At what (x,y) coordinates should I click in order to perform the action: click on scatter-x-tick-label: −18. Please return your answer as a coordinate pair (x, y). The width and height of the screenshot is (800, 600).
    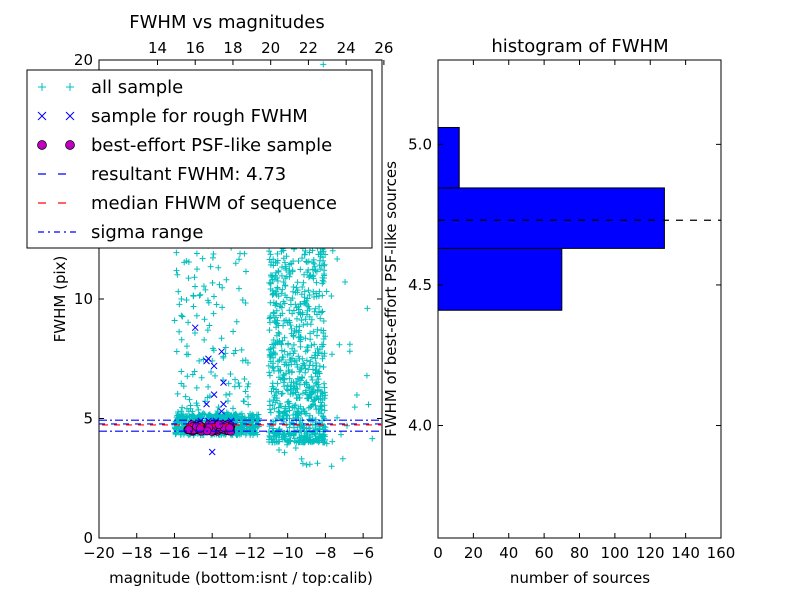
    Looking at the image, I should click on (137, 553).